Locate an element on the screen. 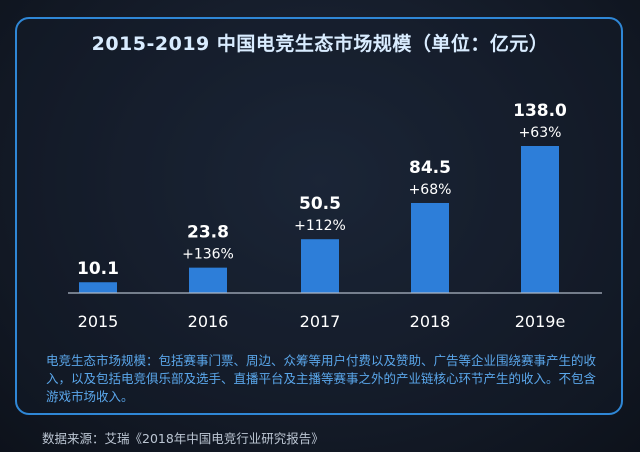 The width and height of the screenshot is (640, 452). growth-label-2019e: +63% is located at coordinates (540, 133).